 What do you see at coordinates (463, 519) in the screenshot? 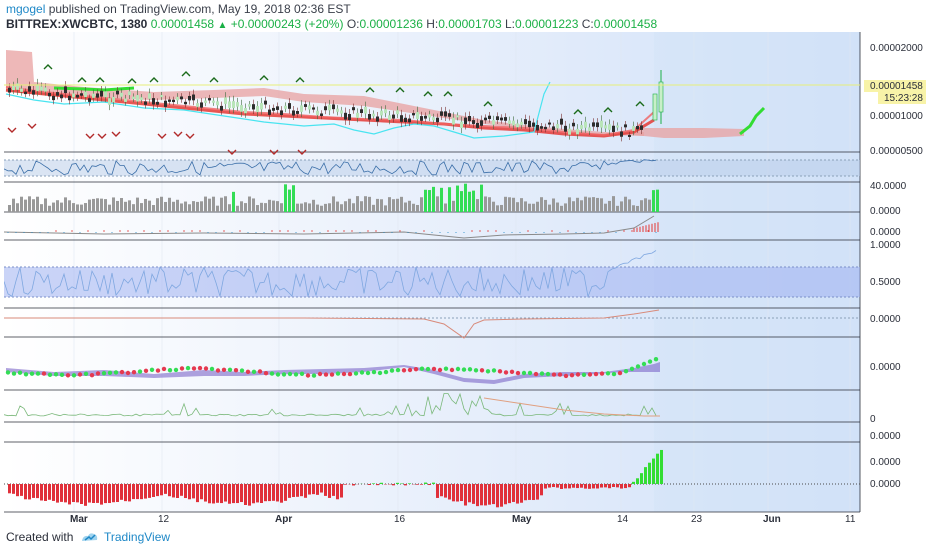
I see `time-axis: Mar 12 Apr 16 May 14 23 Jun 11` at bounding box center [463, 519].